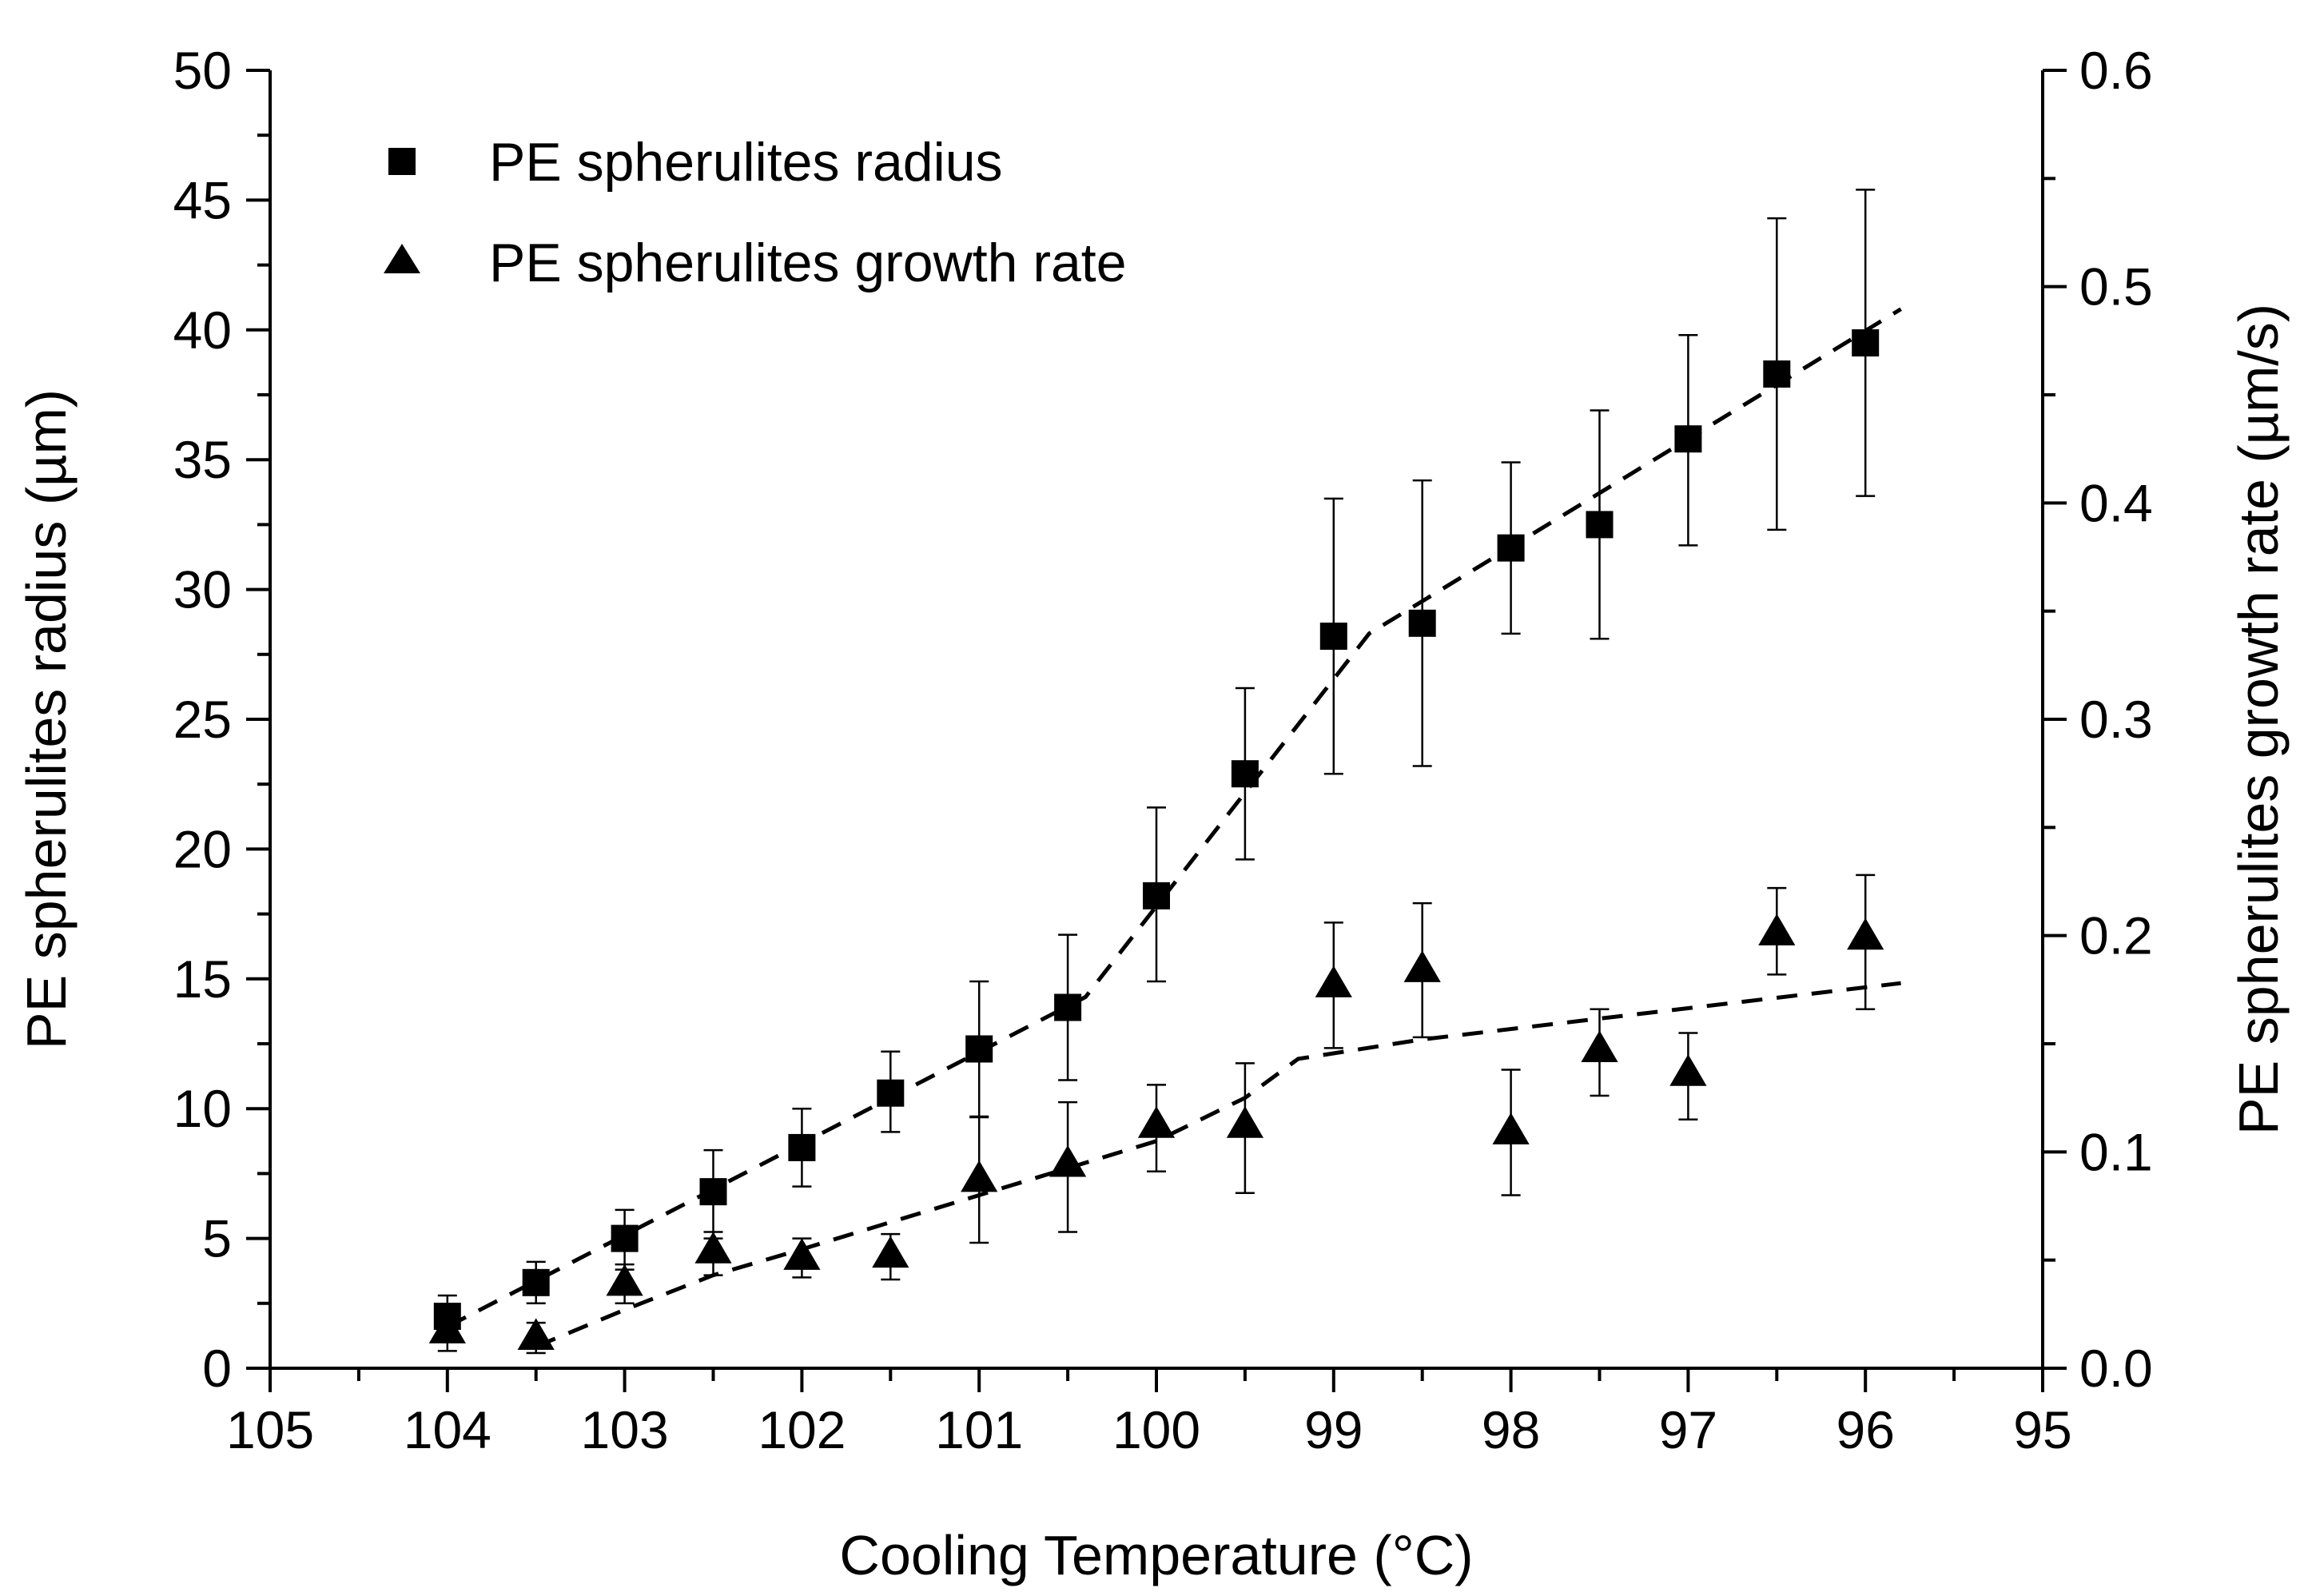 The height and width of the screenshot is (1596, 2308). Describe the element at coordinates (2259, 719) in the screenshot. I see `y2-axis-title: PE spherulites growth rate (µm/s)` at that location.